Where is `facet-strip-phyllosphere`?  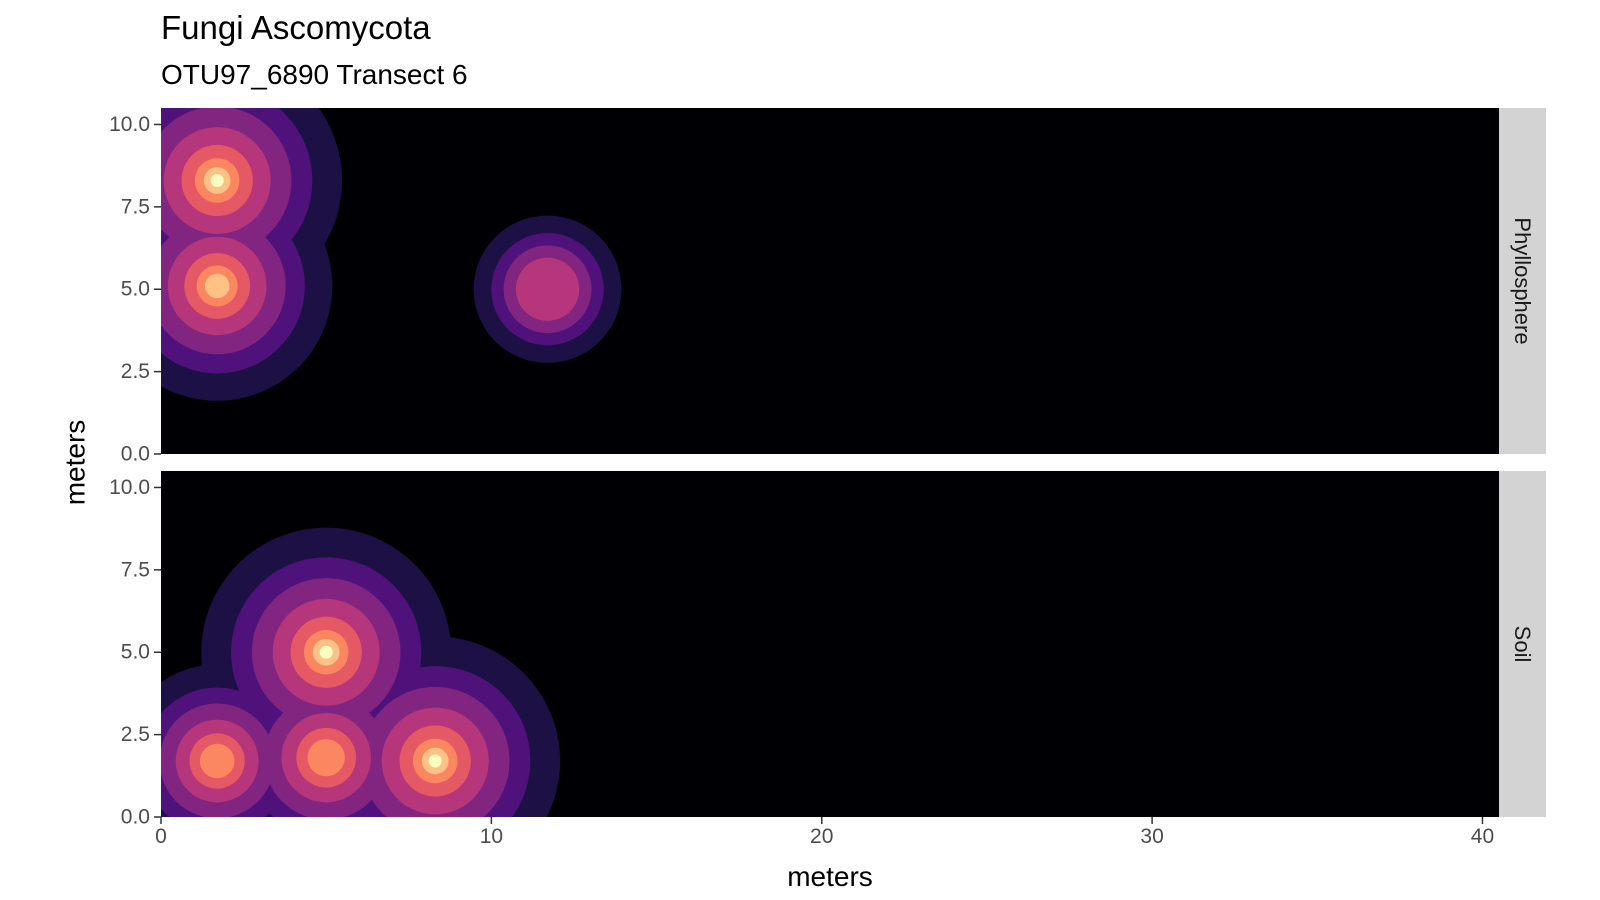 facet-strip-phyllosphere is located at coordinates (1522, 281).